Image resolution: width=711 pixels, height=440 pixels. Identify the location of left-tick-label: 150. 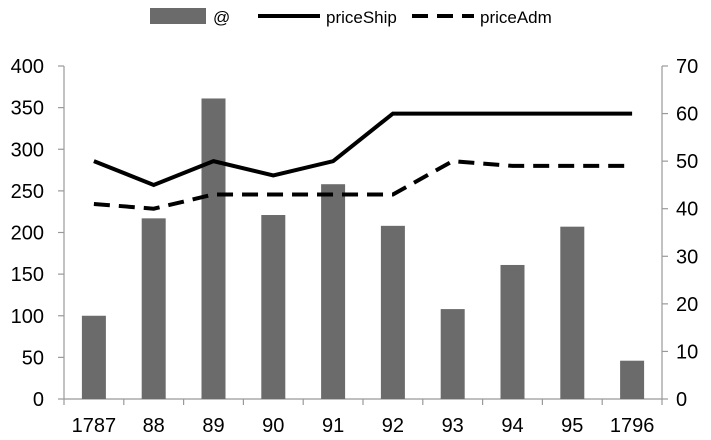
(27, 275).